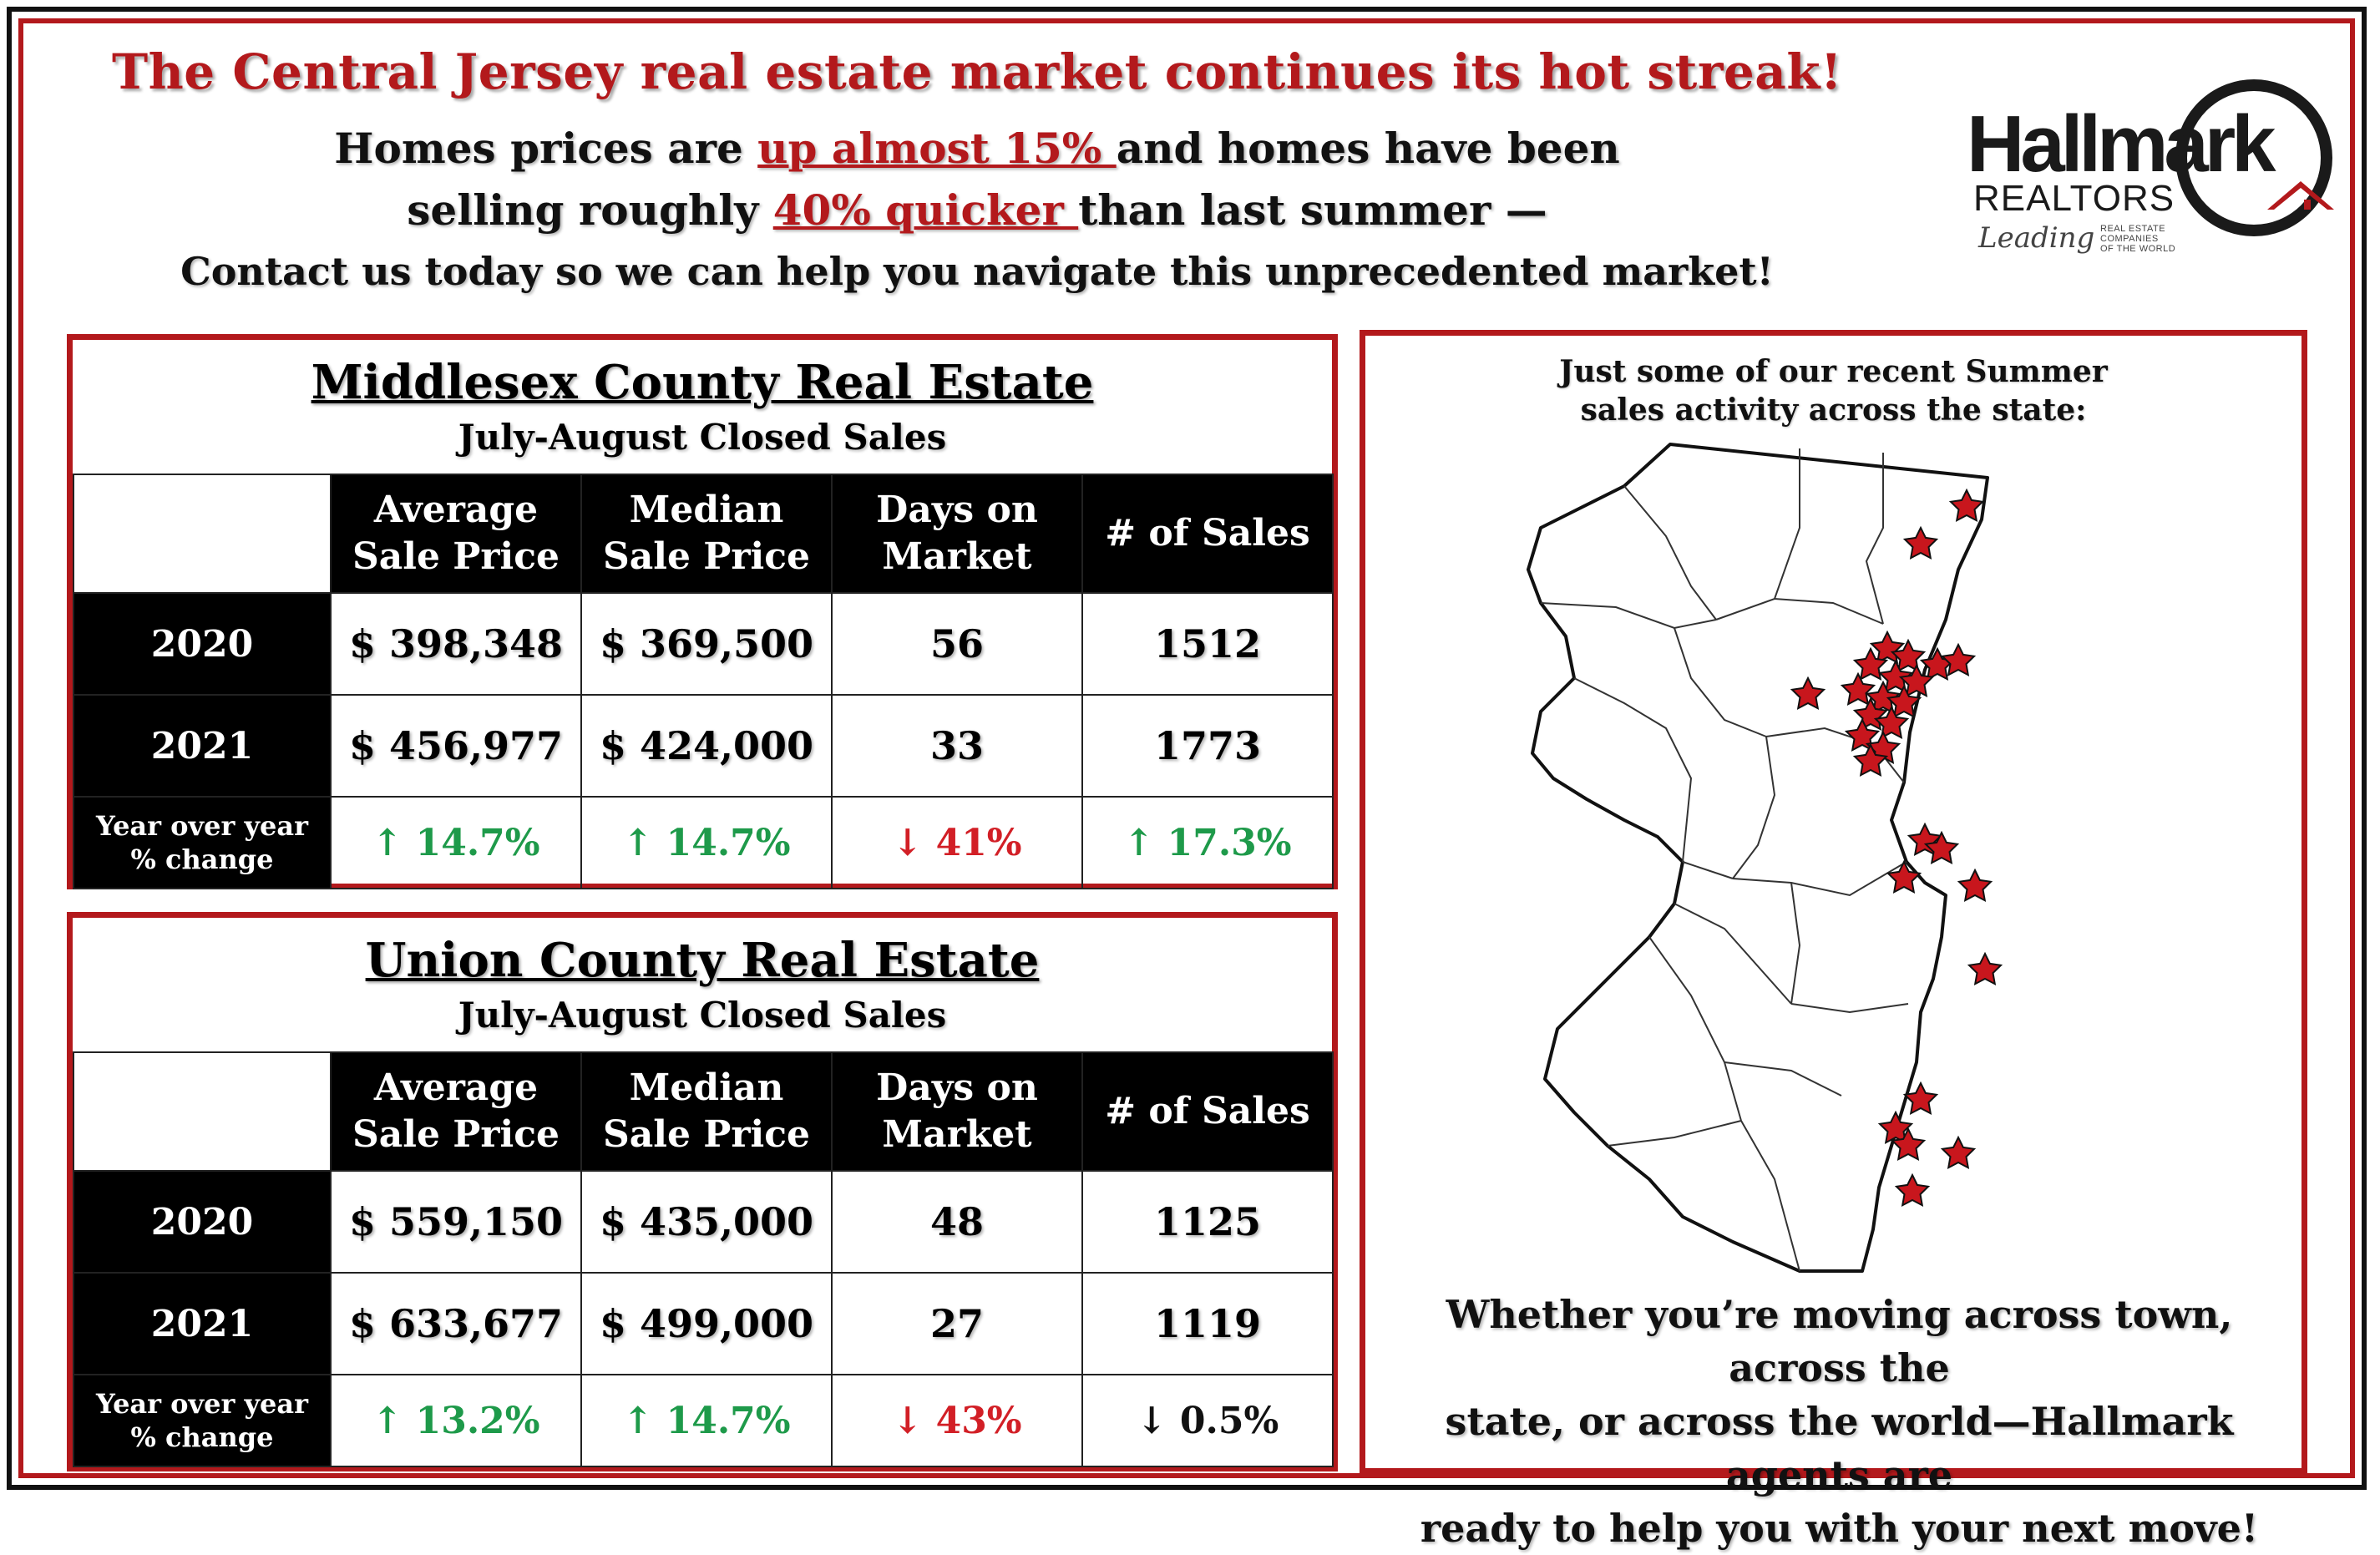 Image resolution: width=2380 pixels, height=1555 pixels. What do you see at coordinates (957, 842) in the screenshot?
I see `change-cell: ↓ 41%` at bounding box center [957, 842].